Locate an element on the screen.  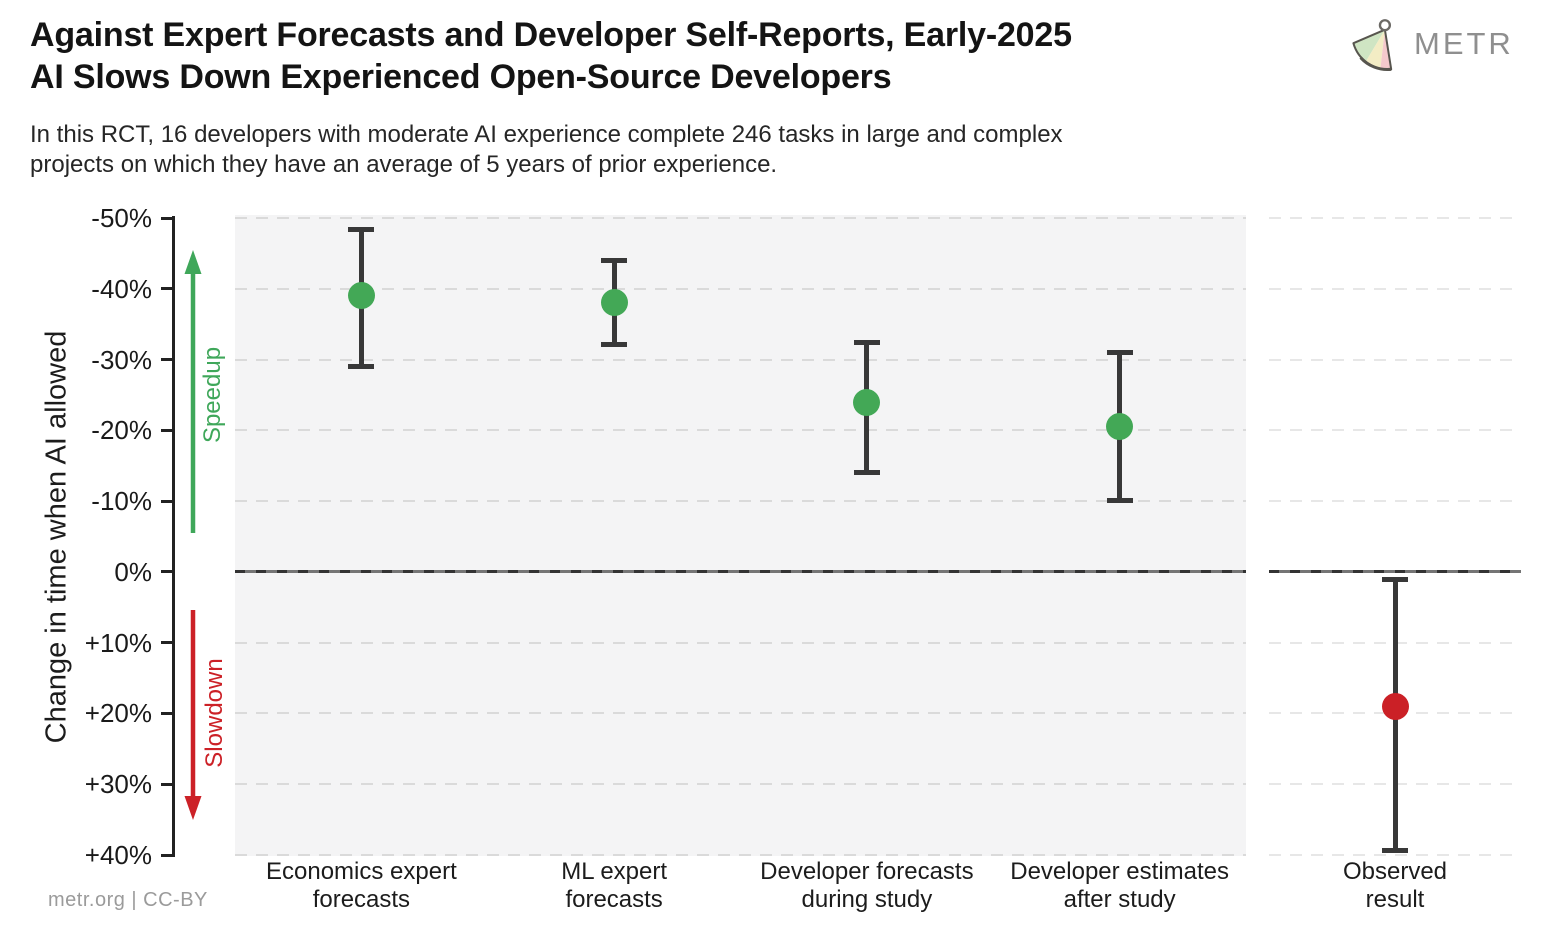
x-axis-category-label: Observed result is located at coordinates (1395, 885).